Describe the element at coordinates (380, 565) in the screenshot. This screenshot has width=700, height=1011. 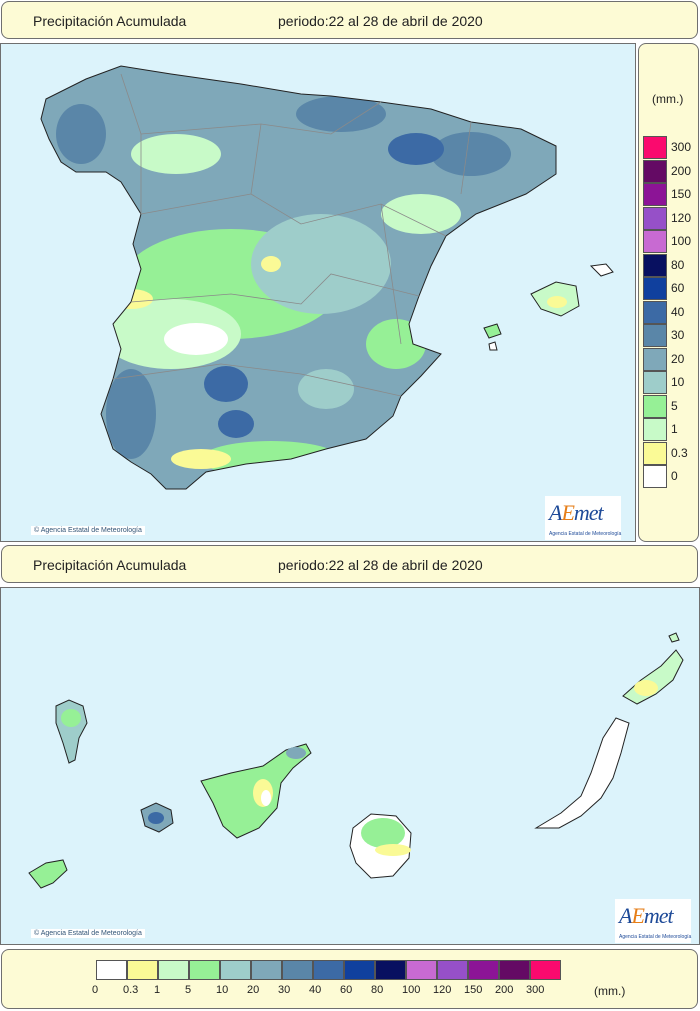
I see `bottom-period: periodo:22 al 28 de abril de 2020` at that location.